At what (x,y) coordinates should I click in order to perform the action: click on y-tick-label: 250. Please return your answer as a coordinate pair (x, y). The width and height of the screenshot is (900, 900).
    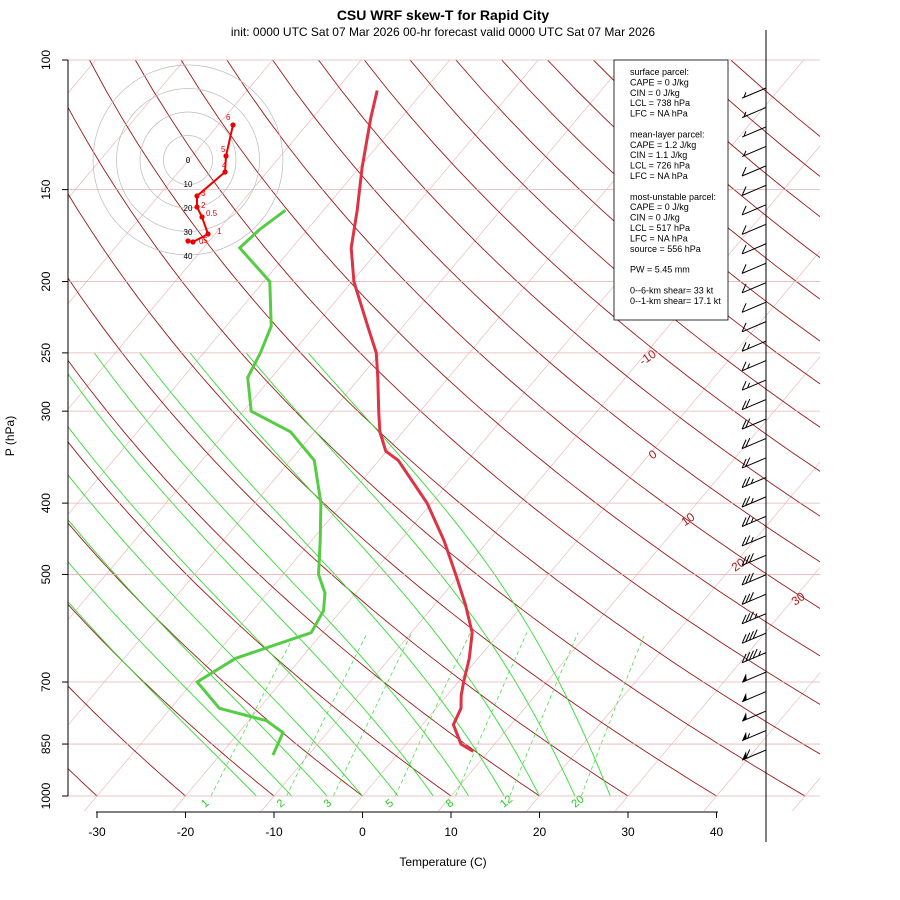
    Looking at the image, I should click on (46, 353).